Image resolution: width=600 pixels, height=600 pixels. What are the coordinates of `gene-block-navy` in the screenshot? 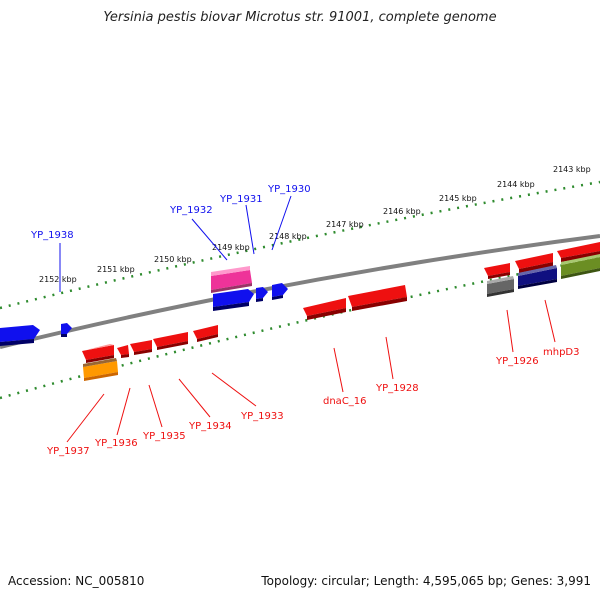 It's located at (537, 277).